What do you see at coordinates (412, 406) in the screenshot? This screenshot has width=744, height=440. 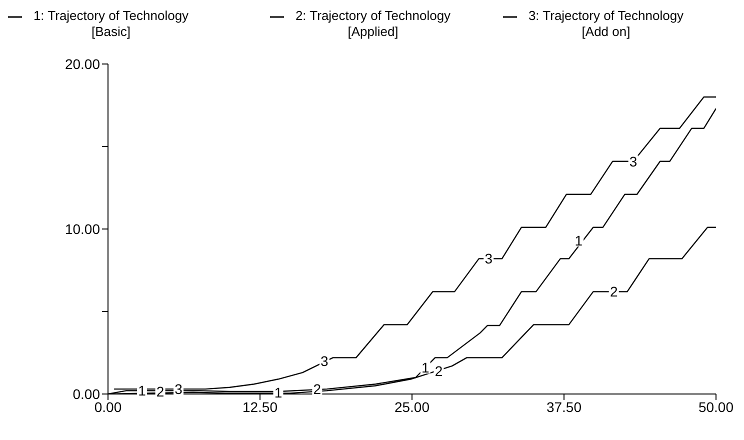 I see `x-tick-label: 25.00` at bounding box center [412, 406].